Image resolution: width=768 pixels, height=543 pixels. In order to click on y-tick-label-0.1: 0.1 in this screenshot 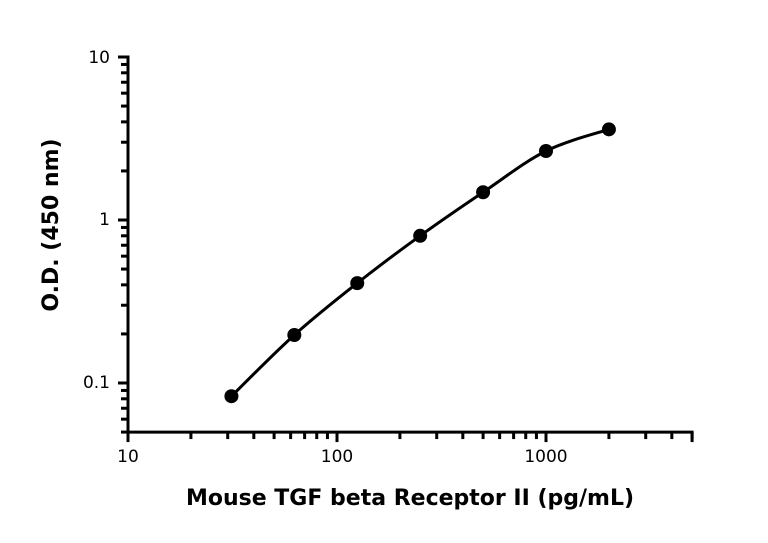, I will do `click(96, 383)`.